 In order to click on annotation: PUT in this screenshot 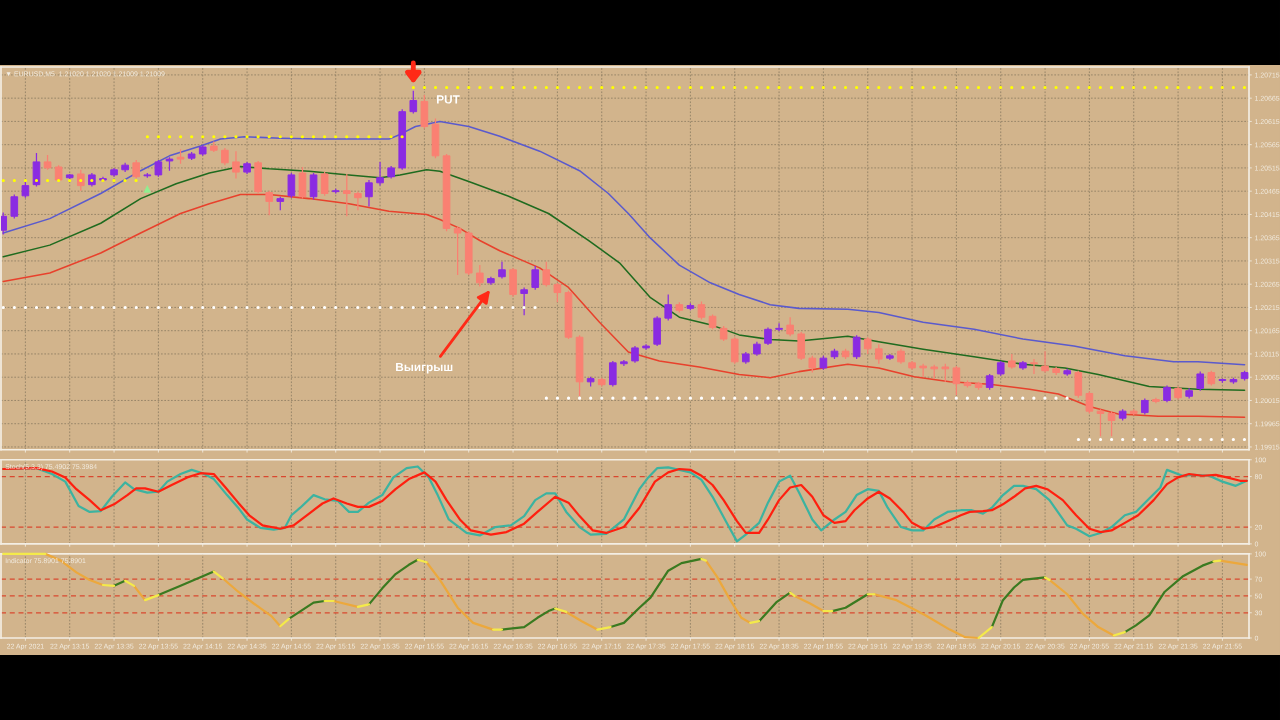, I will do `click(448, 99)`.